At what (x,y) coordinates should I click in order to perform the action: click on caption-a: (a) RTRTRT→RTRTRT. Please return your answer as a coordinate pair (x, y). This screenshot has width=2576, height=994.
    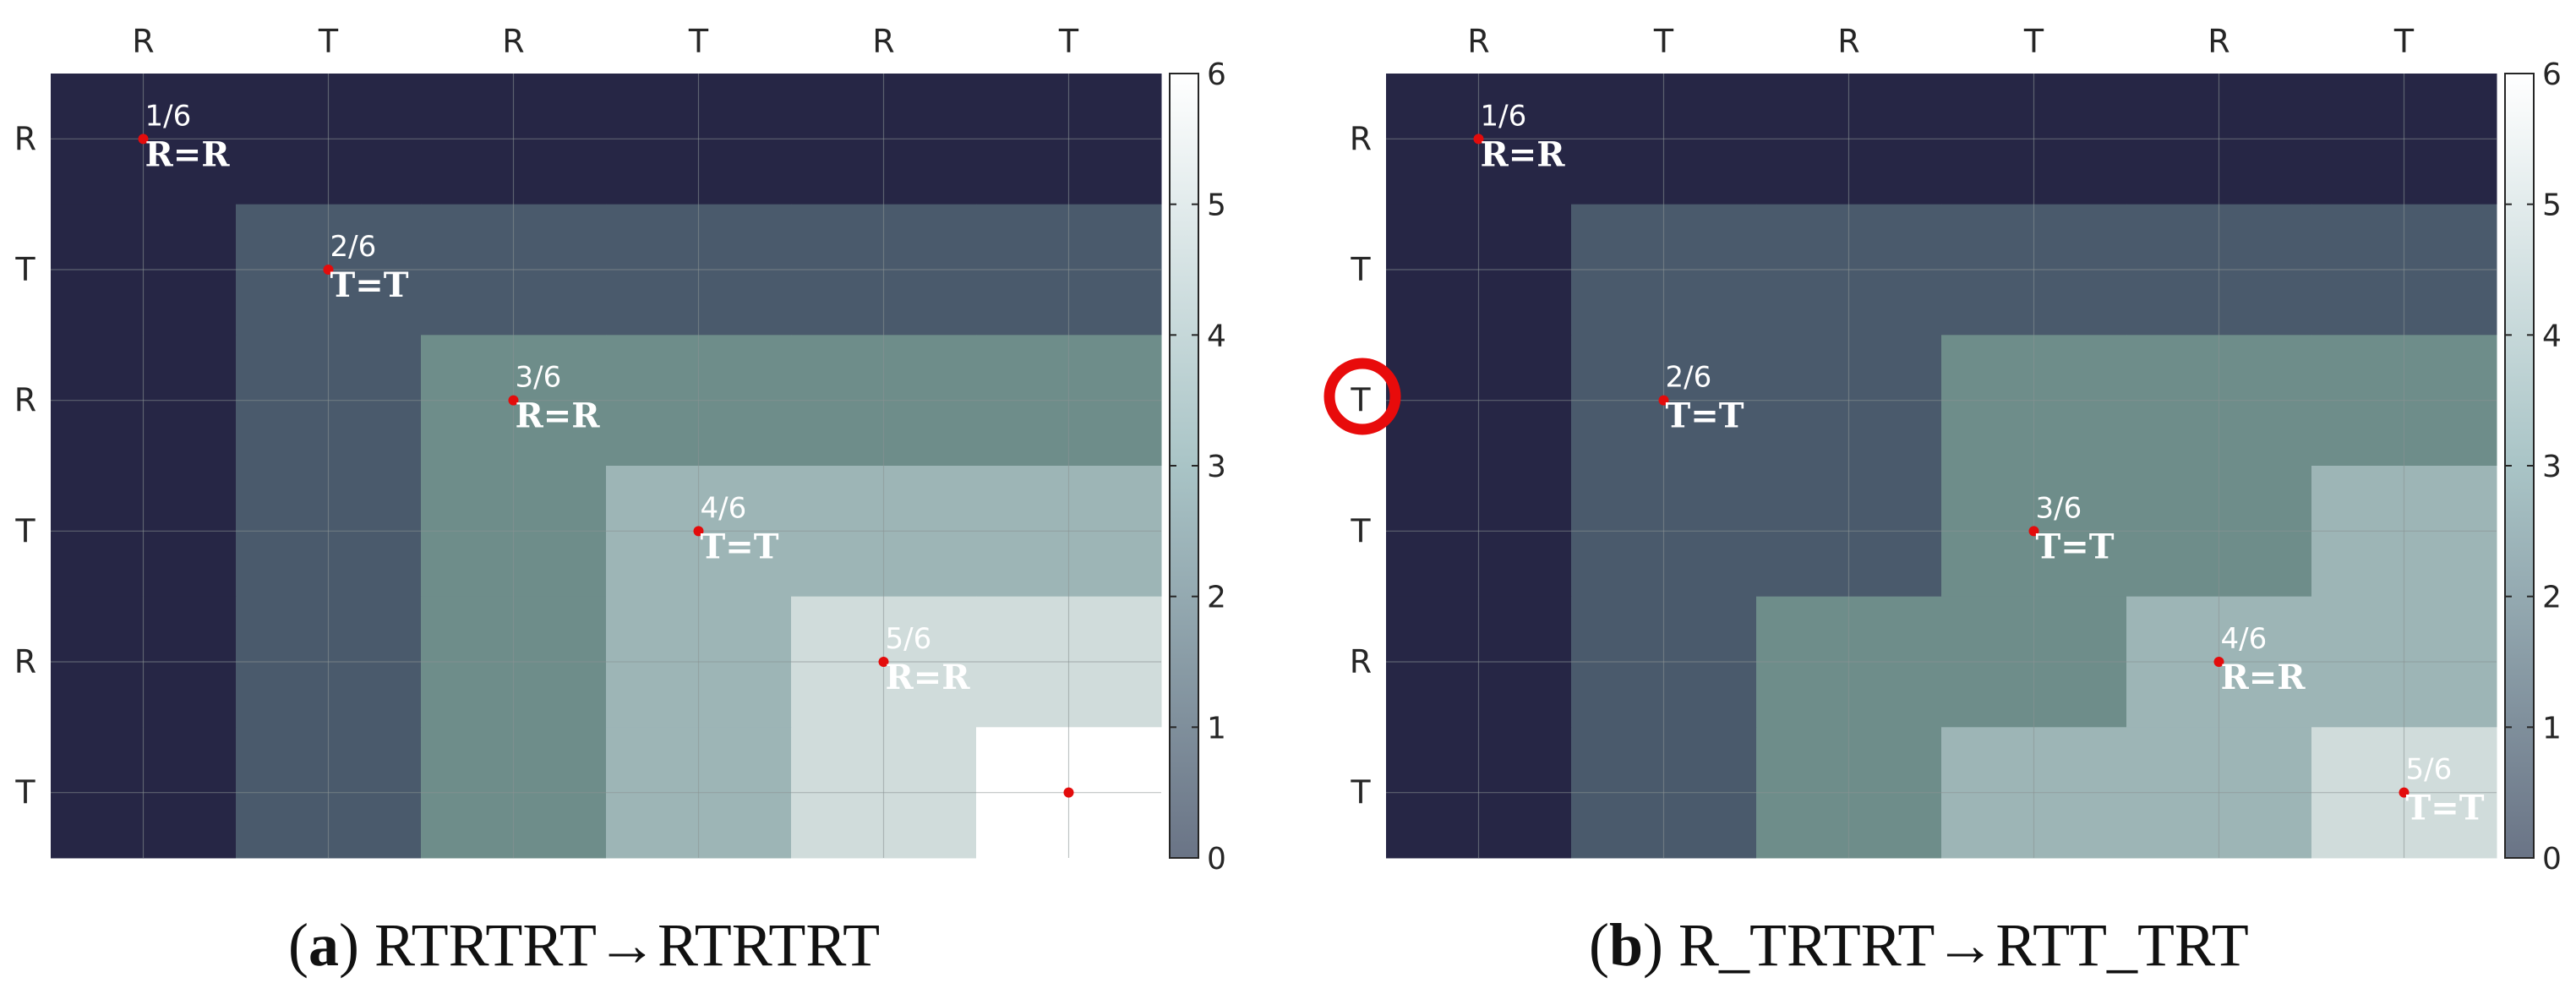
    Looking at the image, I should click on (584, 945).